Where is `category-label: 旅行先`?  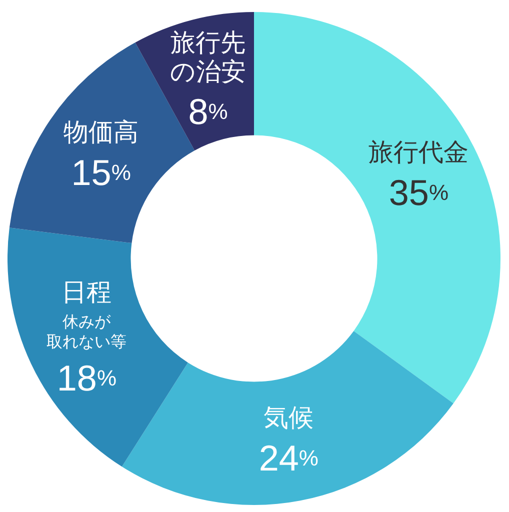
category-label: 旅行先 is located at coordinates (208, 43).